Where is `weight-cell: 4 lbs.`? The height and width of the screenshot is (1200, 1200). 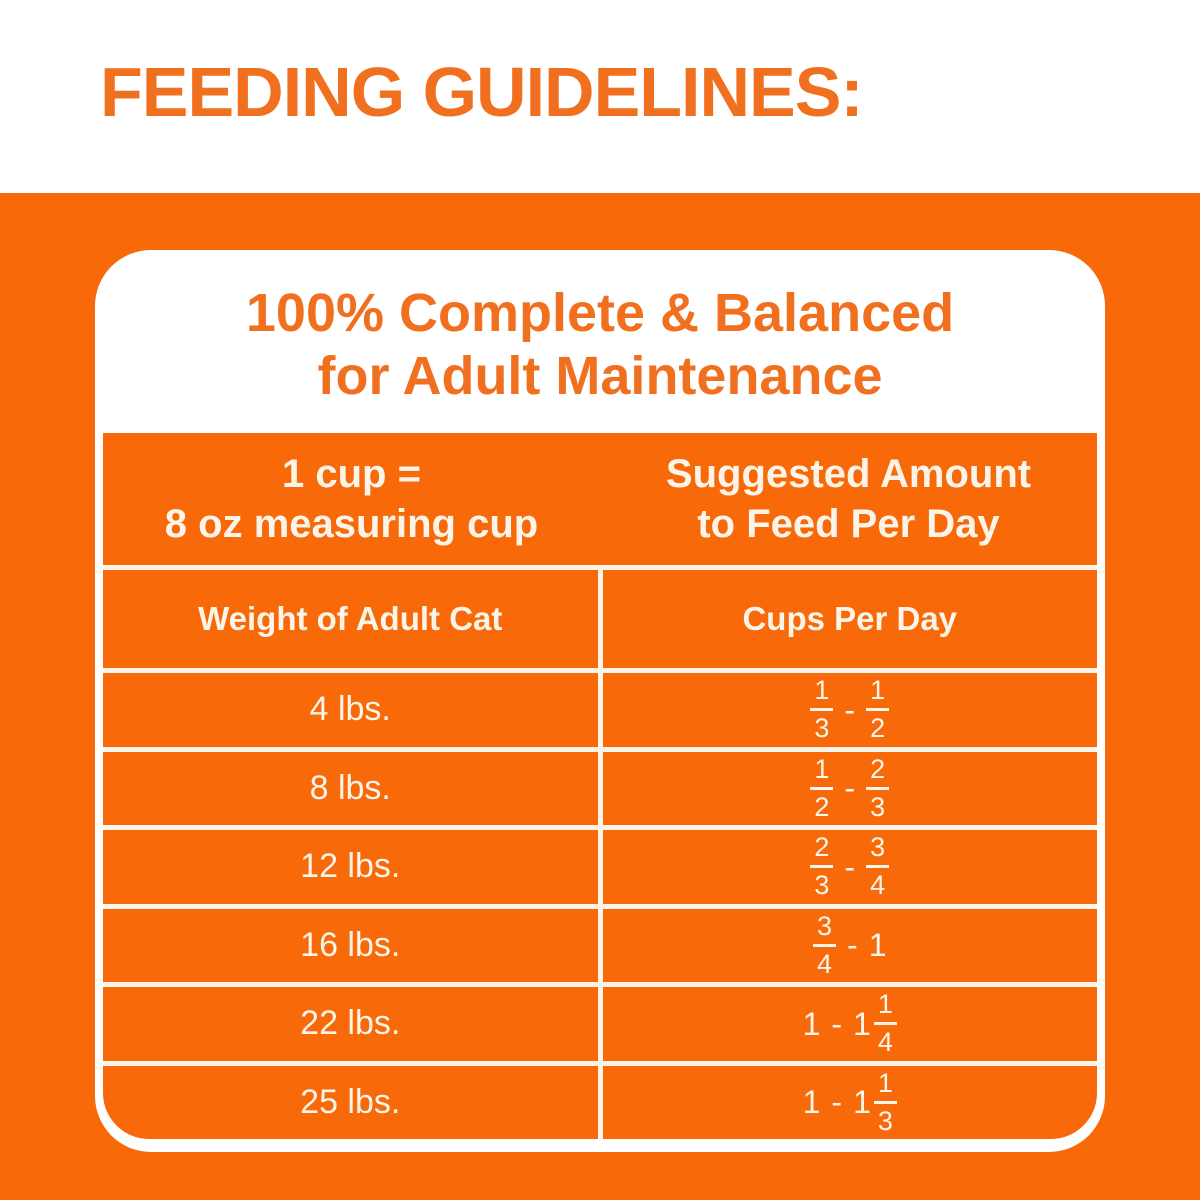 weight-cell: 4 lbs. is located at coordinates (350, 710).